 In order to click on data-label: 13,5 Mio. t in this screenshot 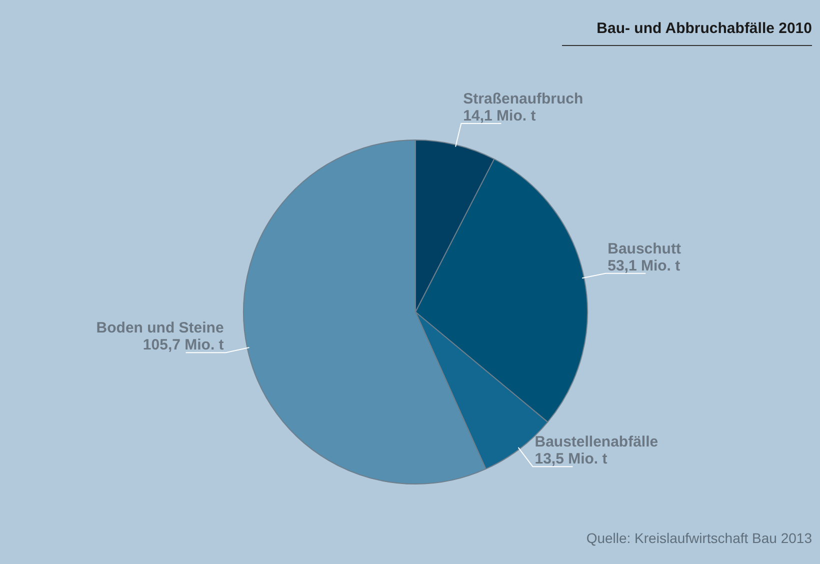, I will do `click(571, 459)`.